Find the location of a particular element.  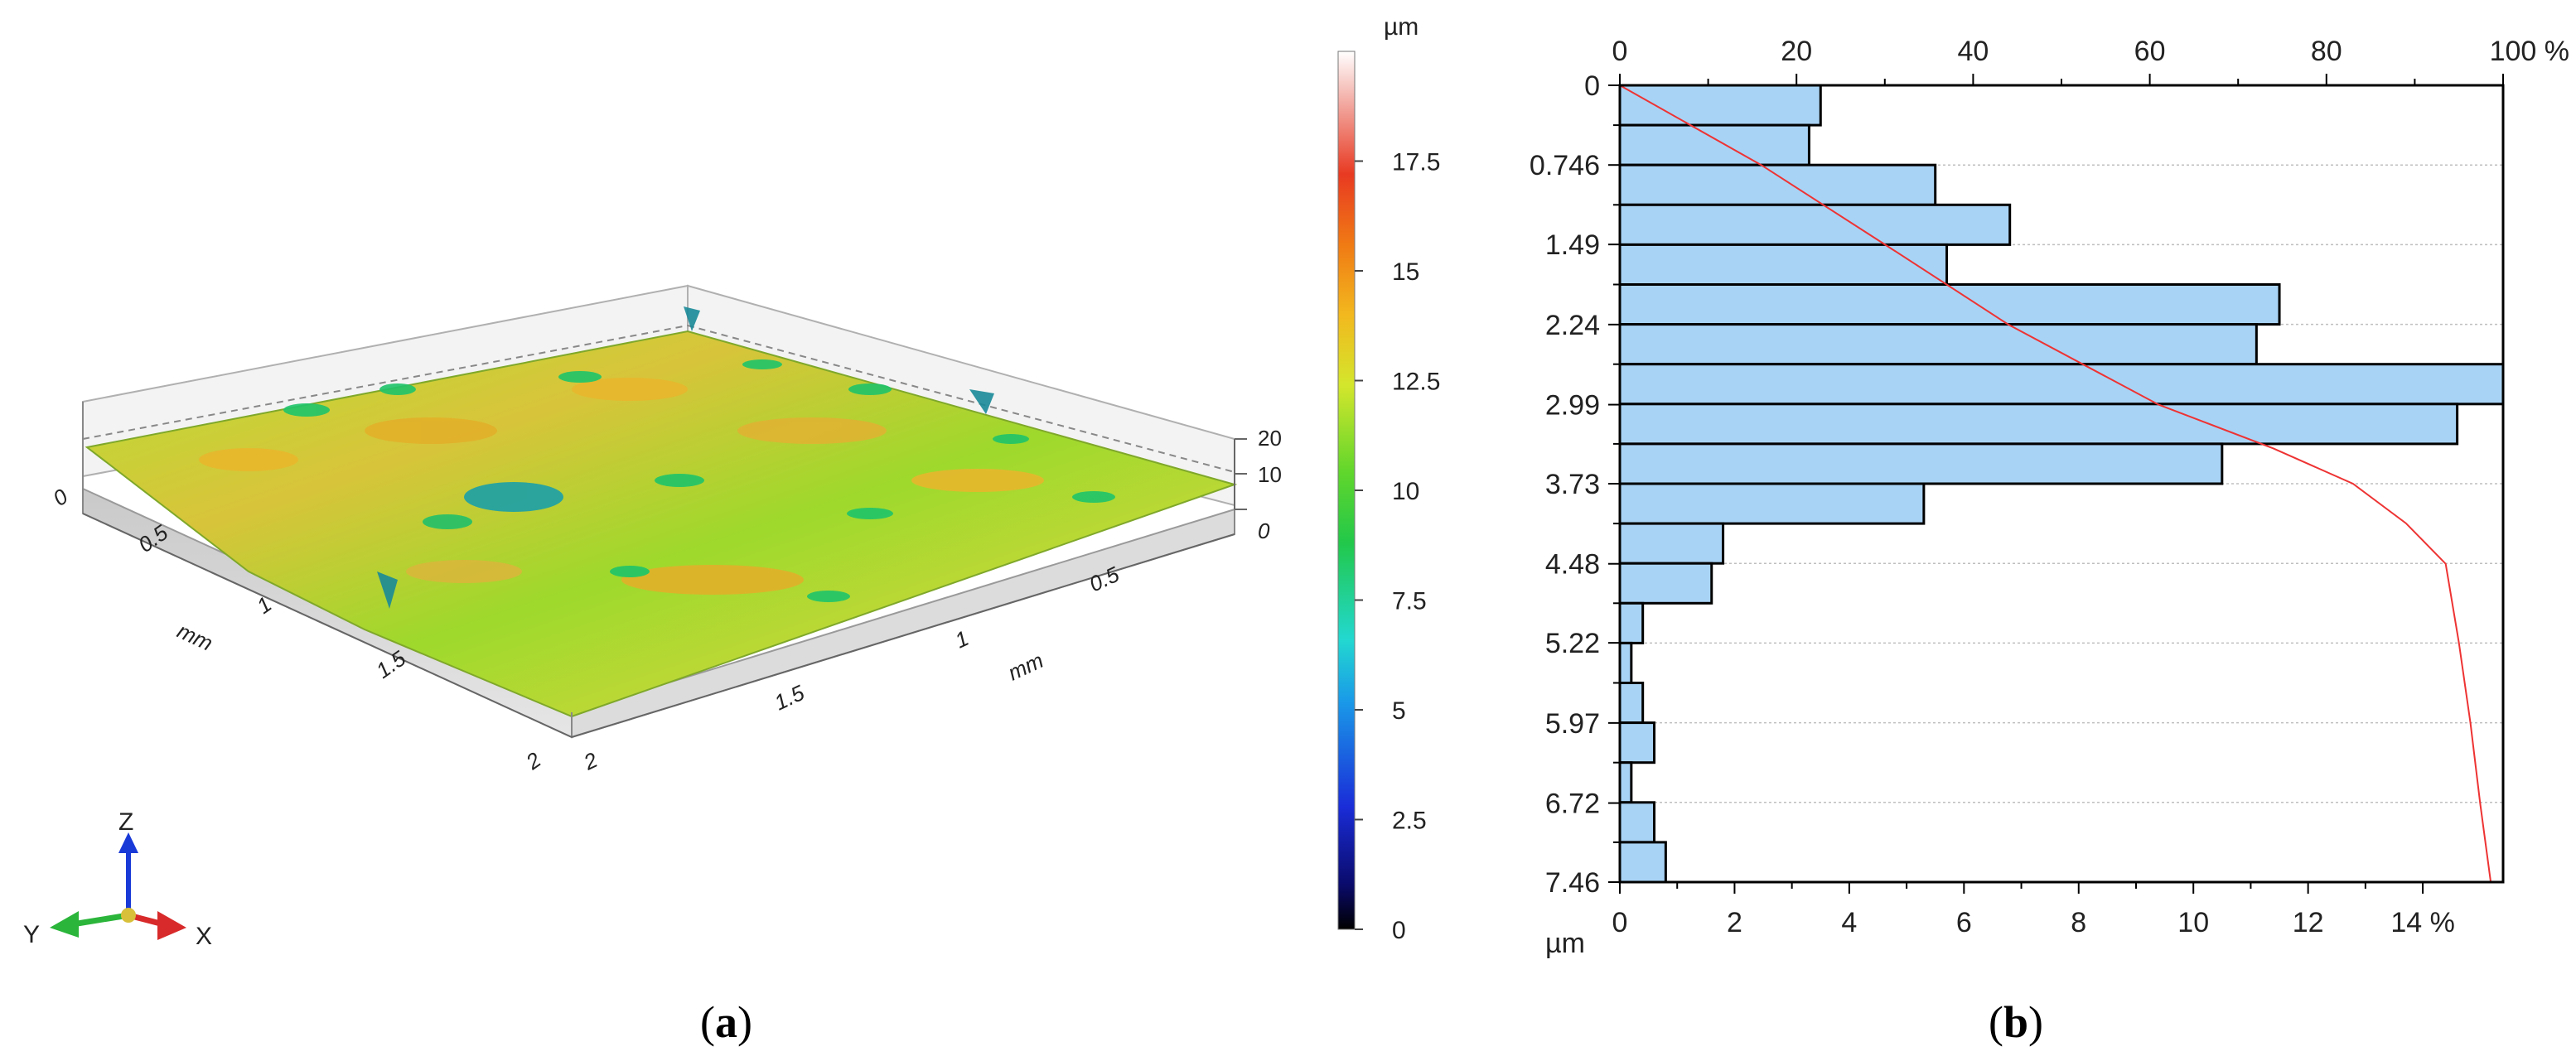

caption-b: (b) is located at coordinates (2016, 1022).